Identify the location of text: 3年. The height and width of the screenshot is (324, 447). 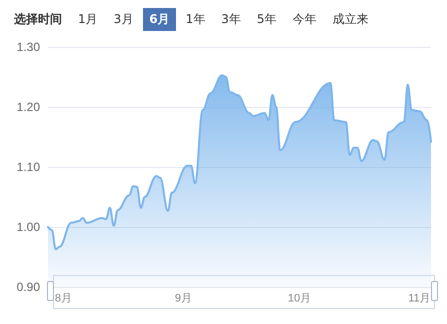
(231, 19).